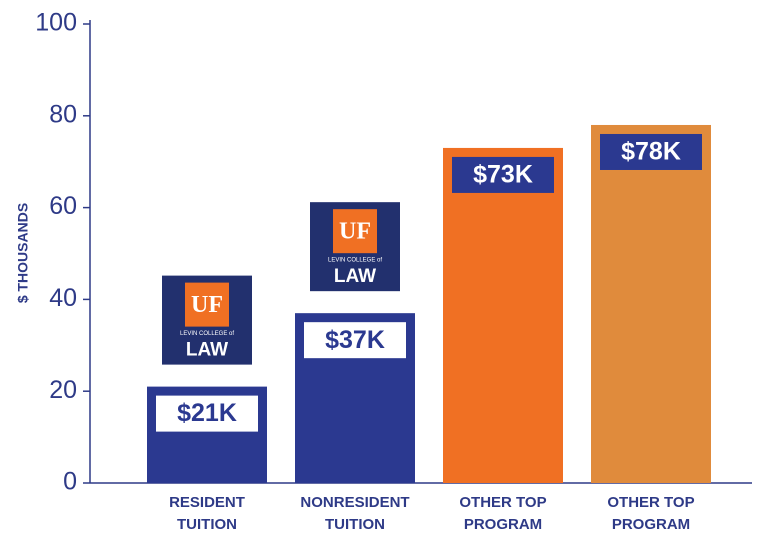  I want to click on y-tick-label: 0, so click(70, 482).